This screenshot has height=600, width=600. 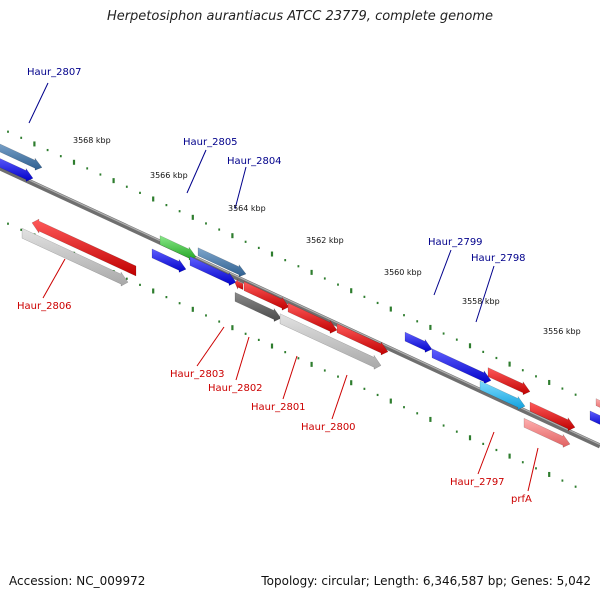 I want to click on kbp-tick-label: 3564 kbp, so click(x=247, y=208).